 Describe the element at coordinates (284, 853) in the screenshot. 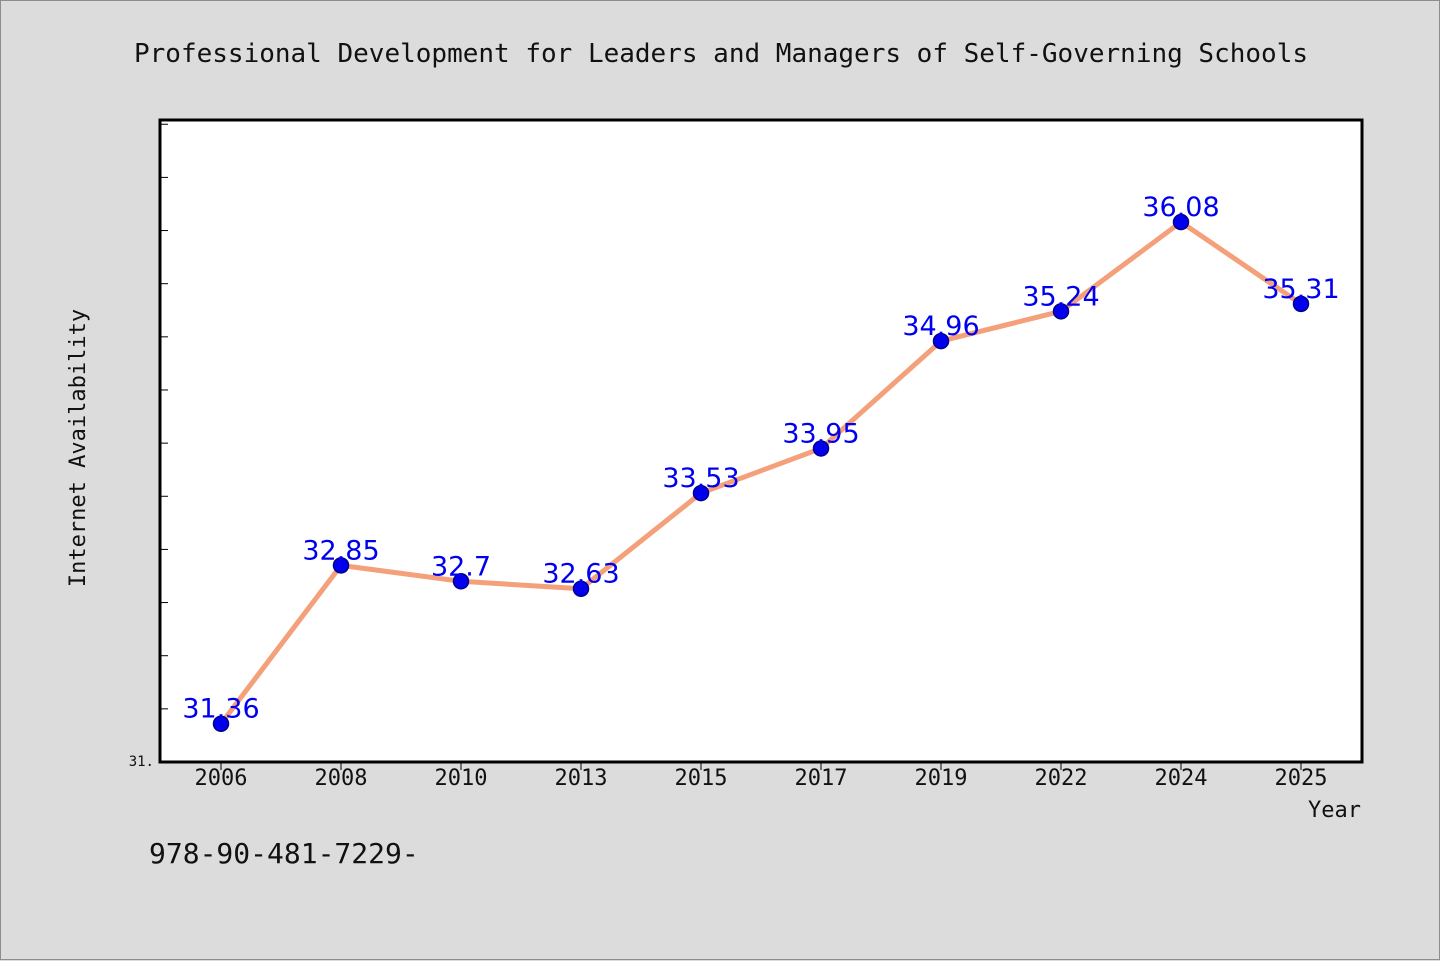

I see `isbn-text: 978-90-481-7229-` at that location.